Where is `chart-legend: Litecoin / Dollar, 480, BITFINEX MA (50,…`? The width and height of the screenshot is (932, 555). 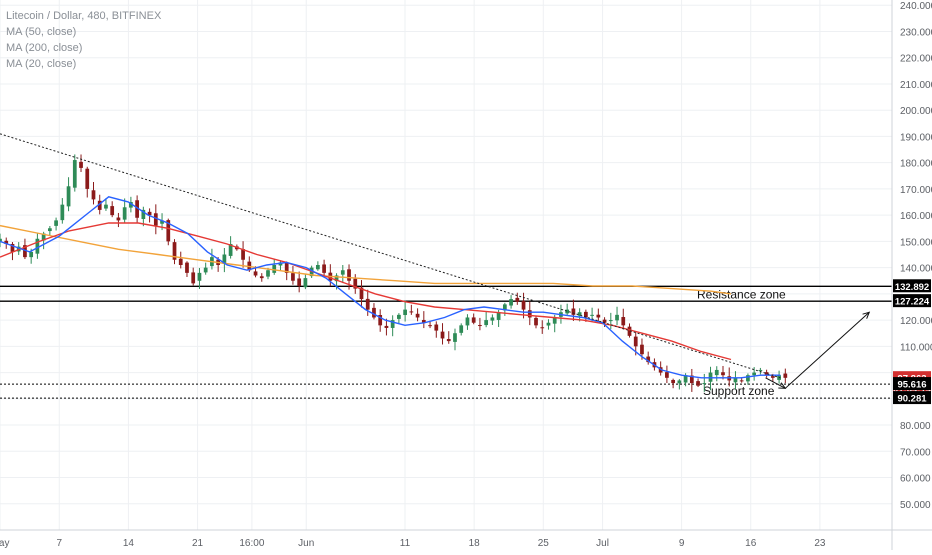 chart-legend: Litecoin / Dollar, 480, BITFINEX MA (50,… is located at coordinates (83, 40).